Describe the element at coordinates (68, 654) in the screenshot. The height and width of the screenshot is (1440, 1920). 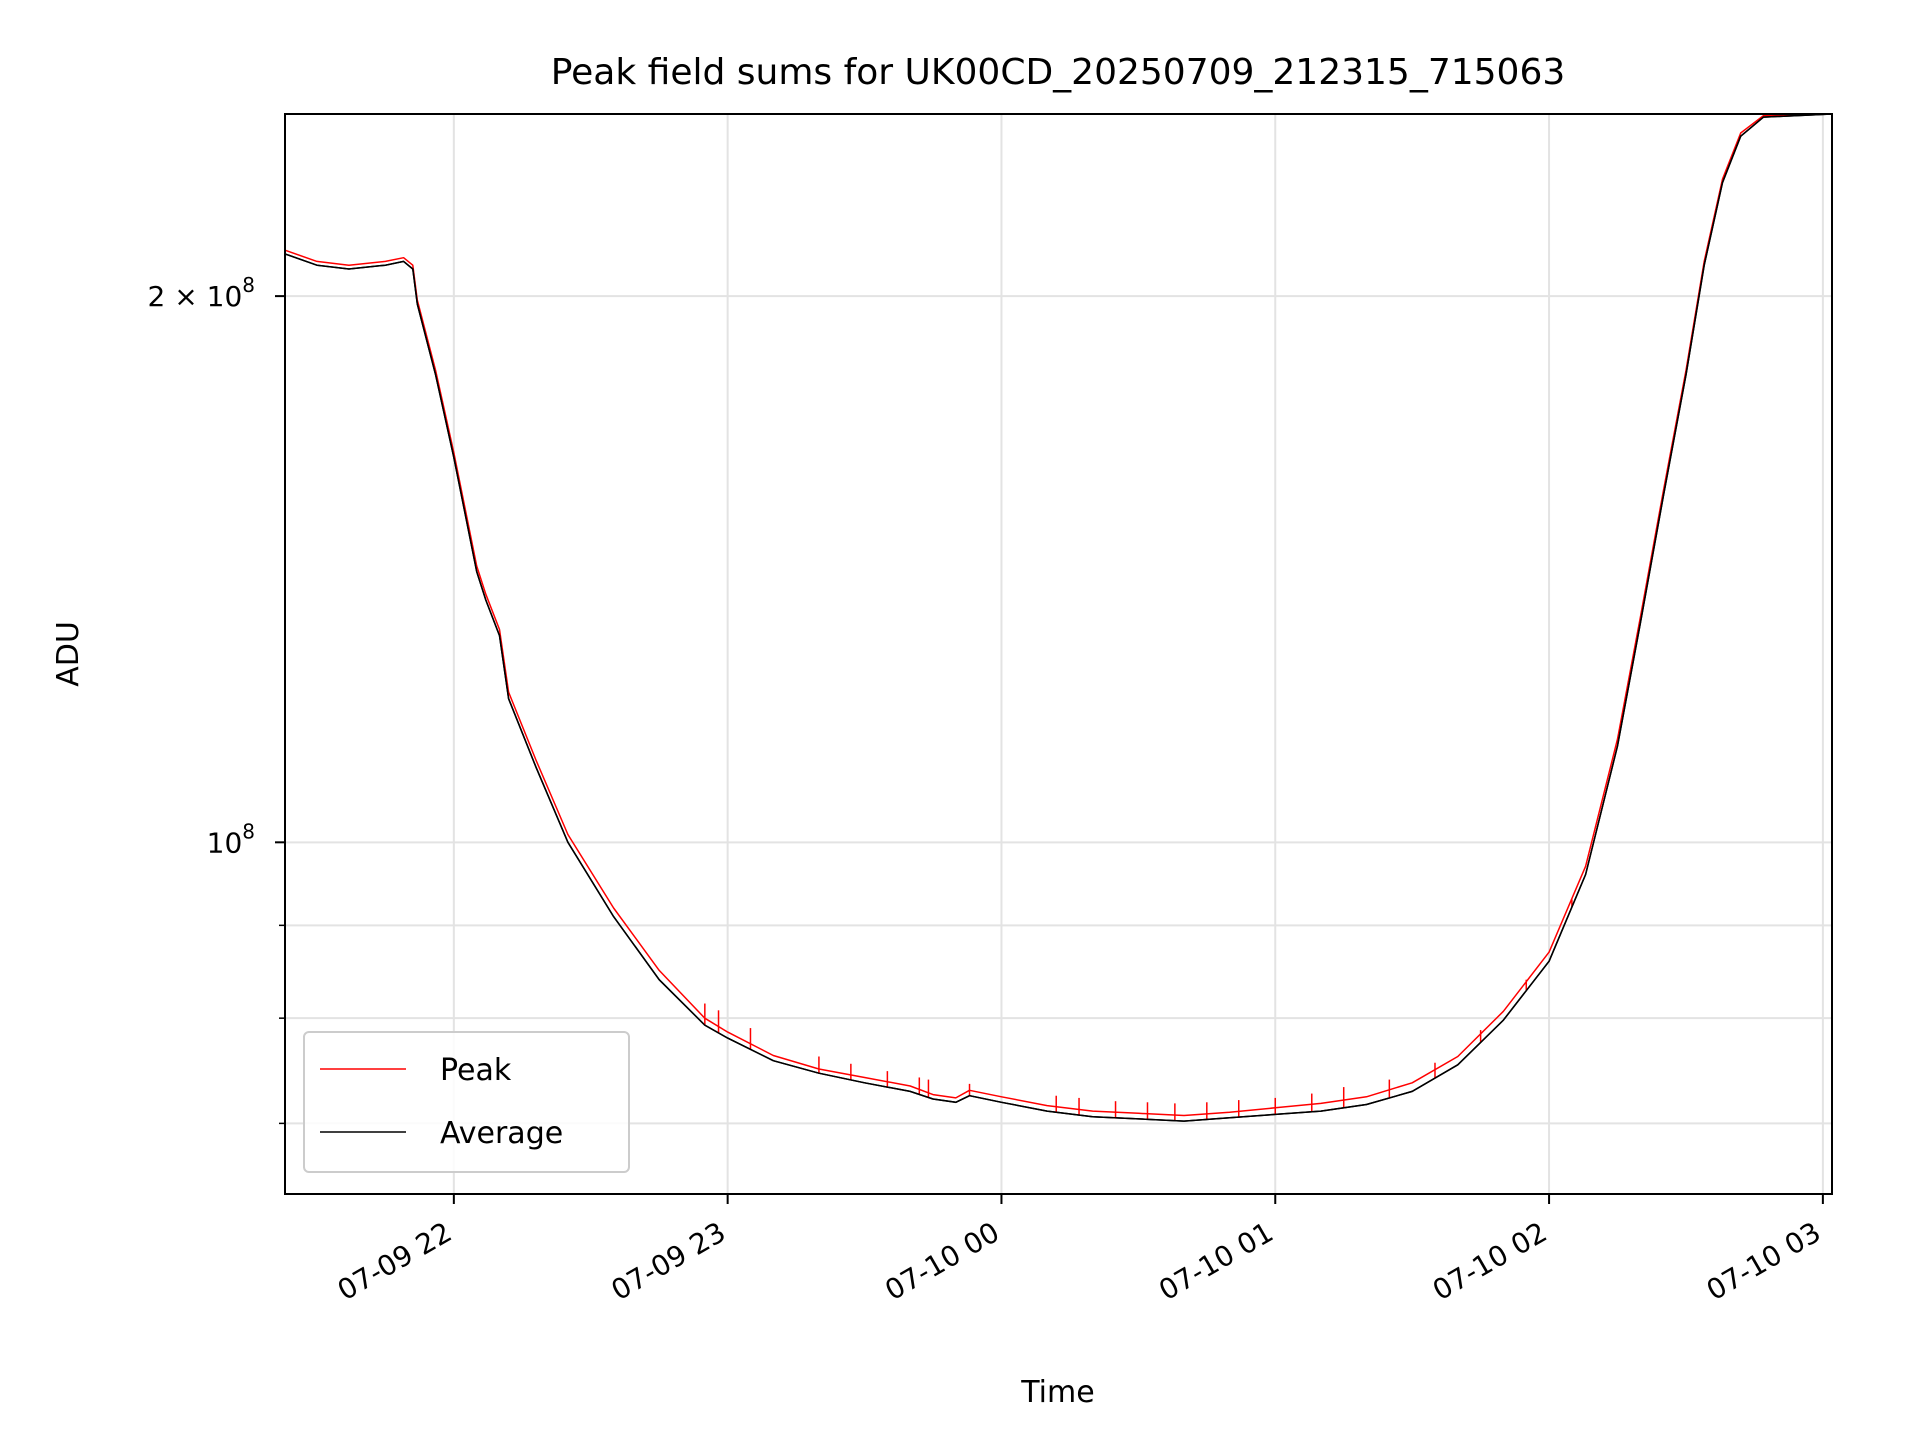
I see `y-axis-label: ADU` at that location.